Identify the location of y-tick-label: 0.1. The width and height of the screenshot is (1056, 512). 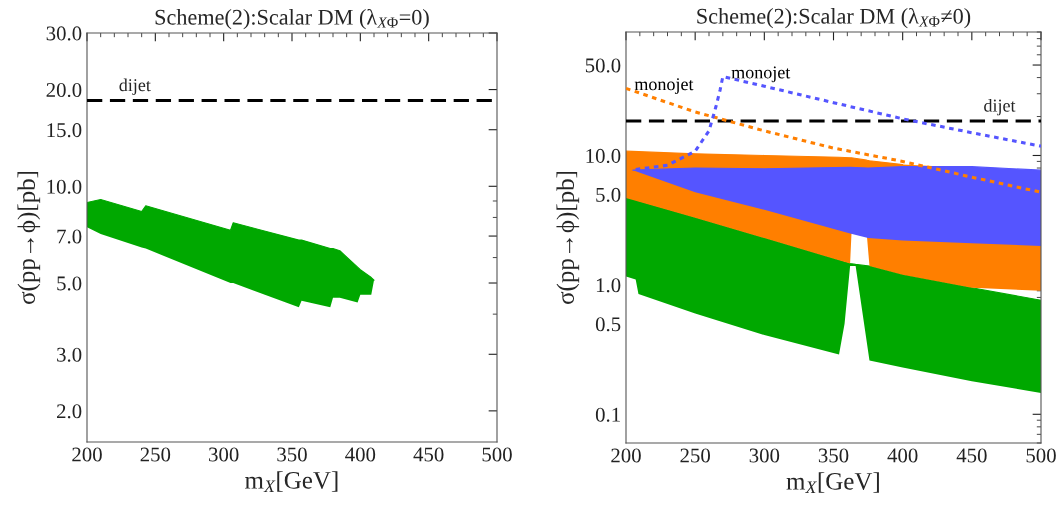
(607, 414).